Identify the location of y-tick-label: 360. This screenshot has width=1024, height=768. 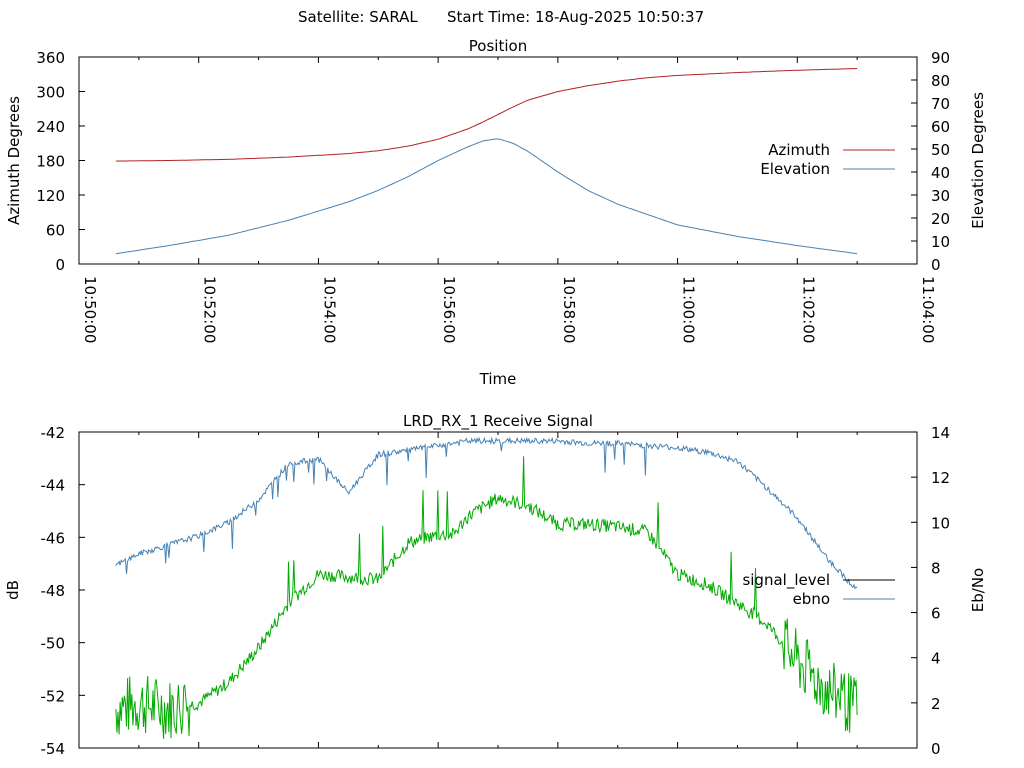
(50, 58).